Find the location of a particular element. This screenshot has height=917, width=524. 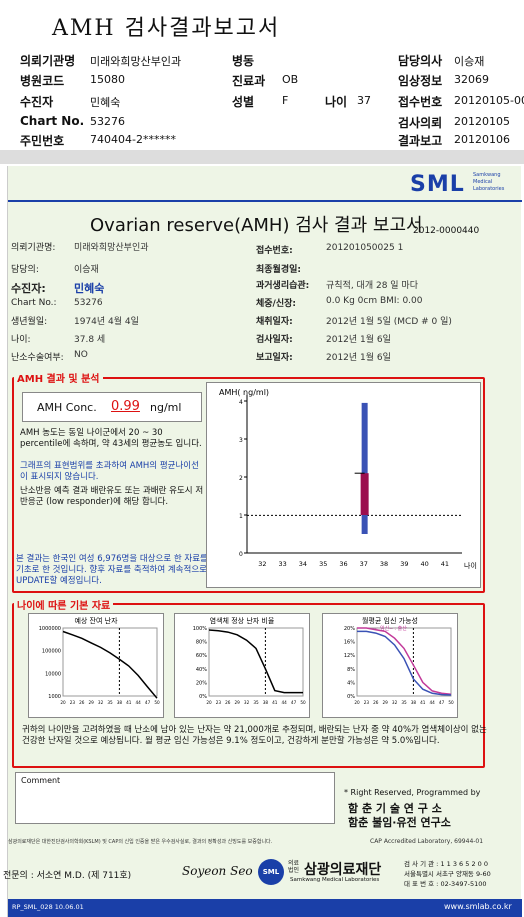

header-value: 20120106 is located at coordinates (482, 139).